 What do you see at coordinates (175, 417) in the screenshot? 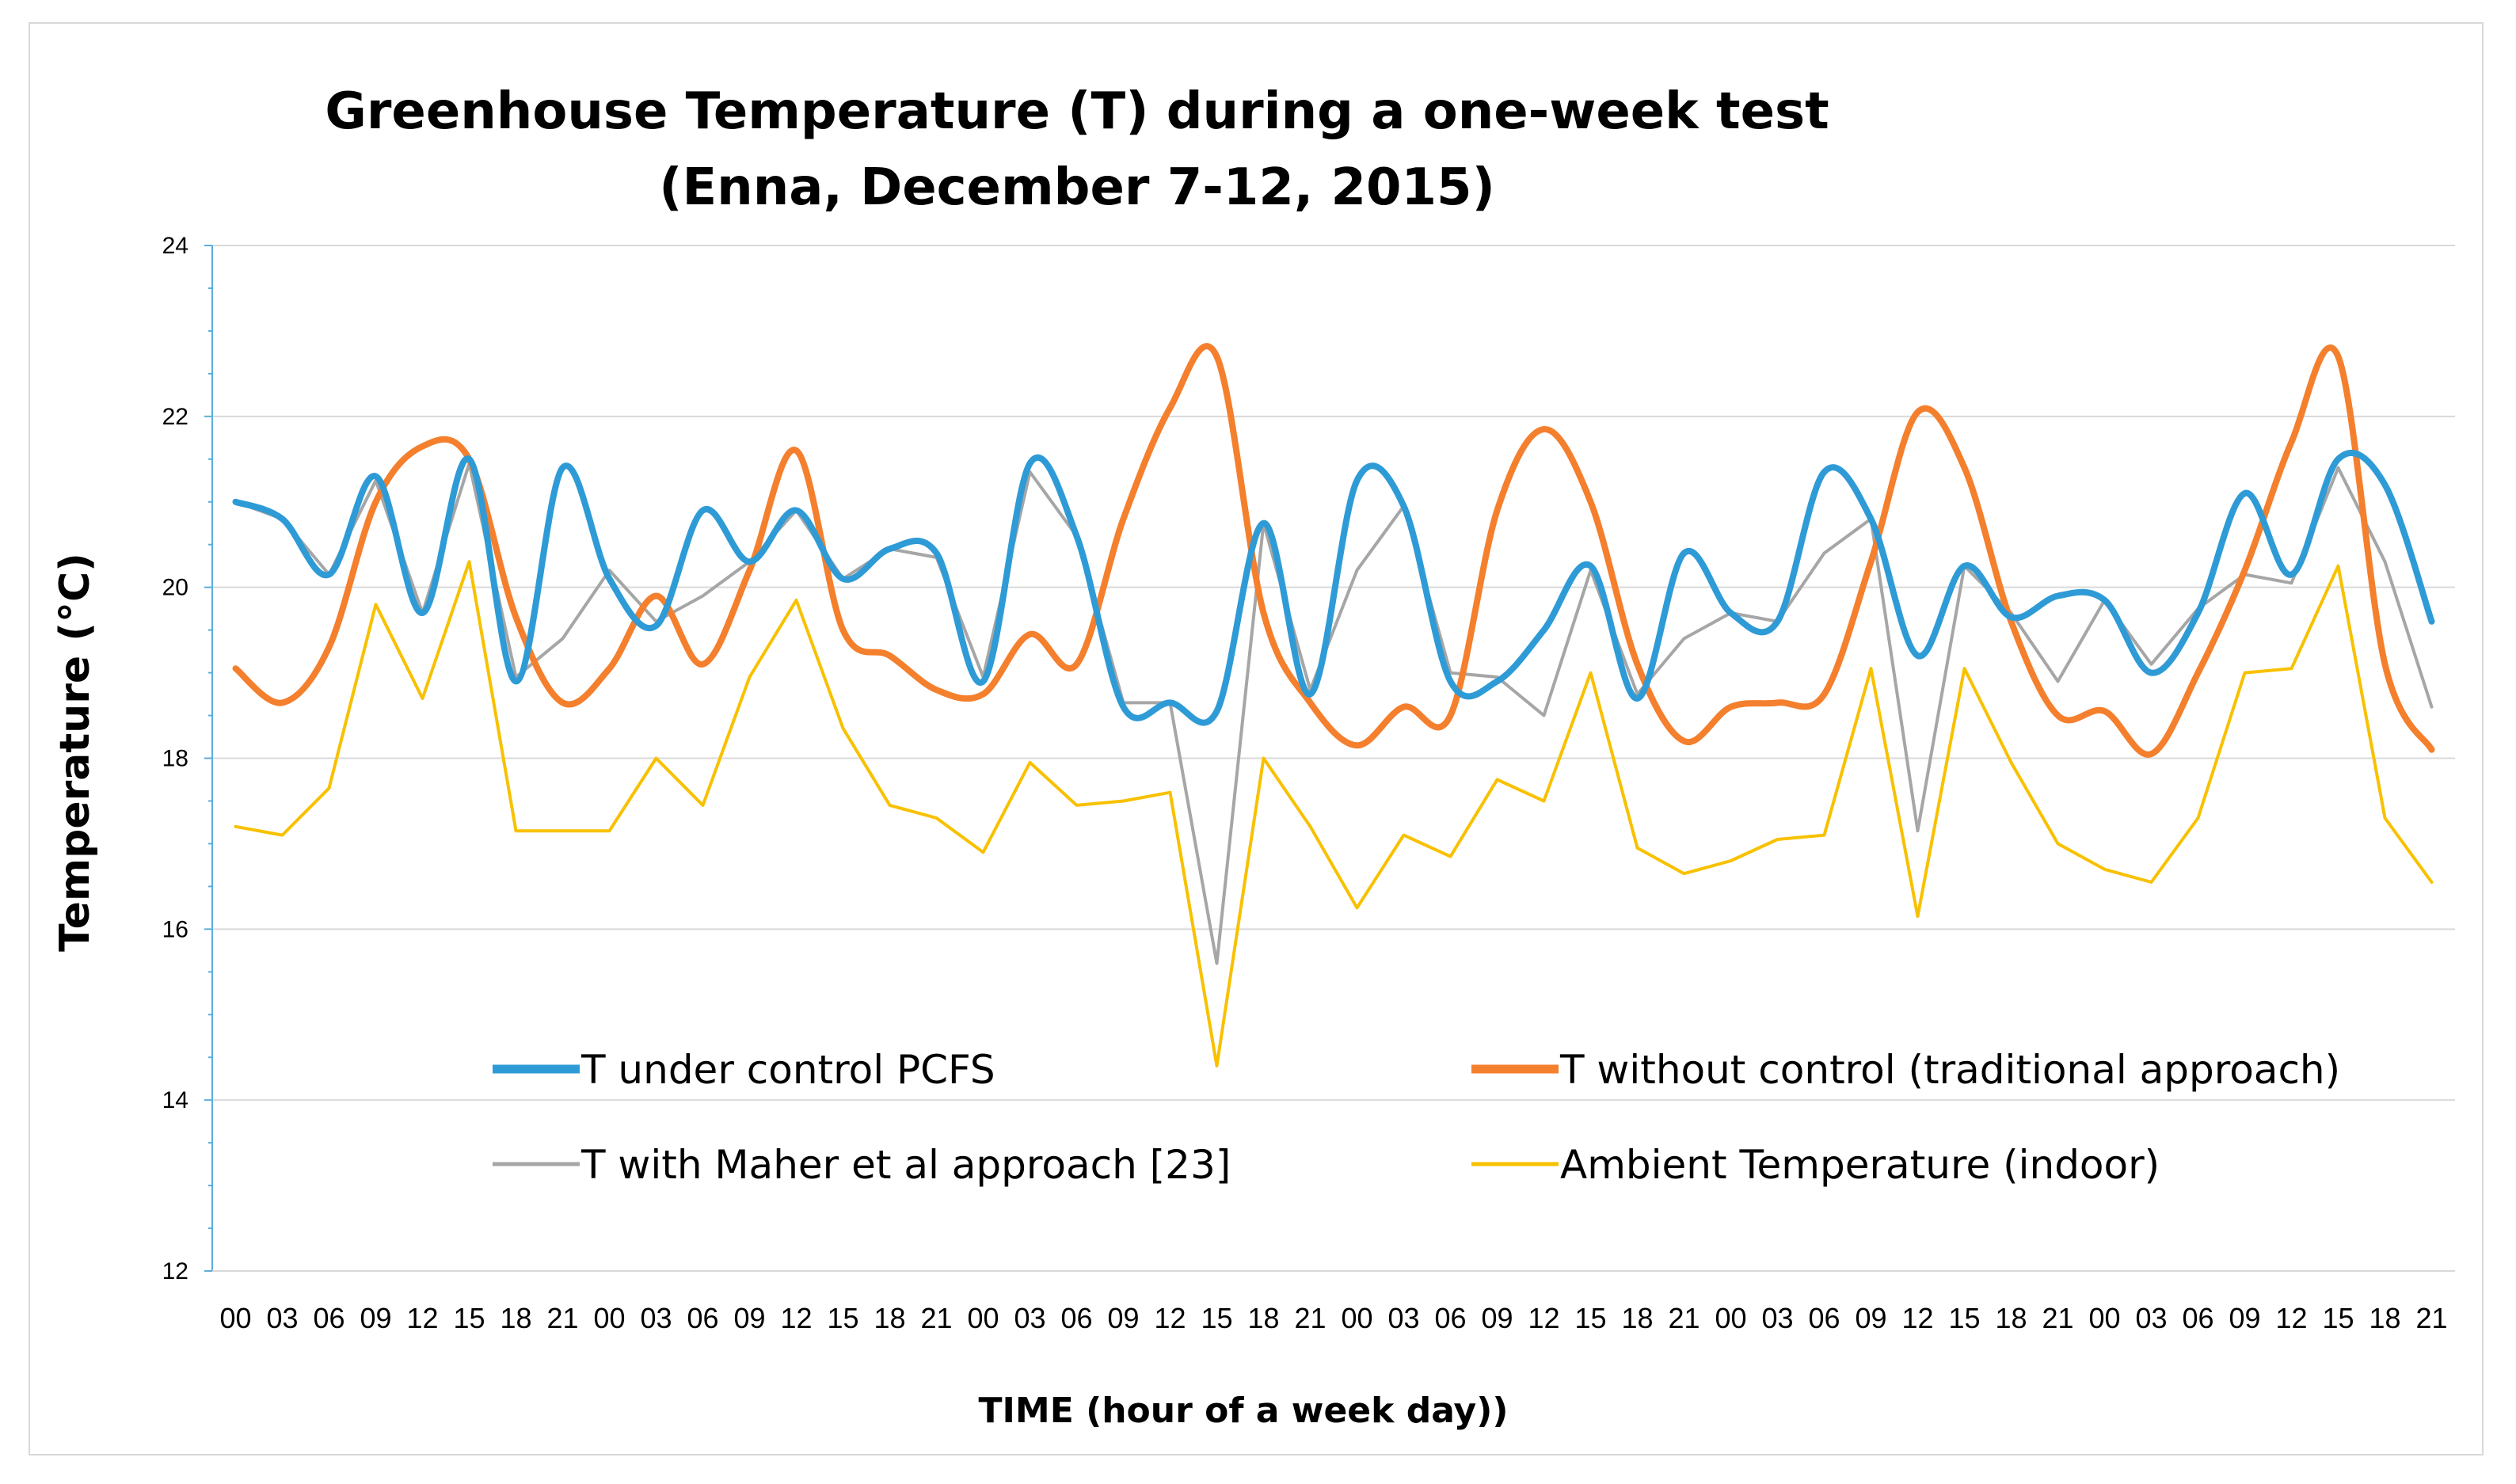
I see `y-tick-label: 22` at bounding box center [175, 417].